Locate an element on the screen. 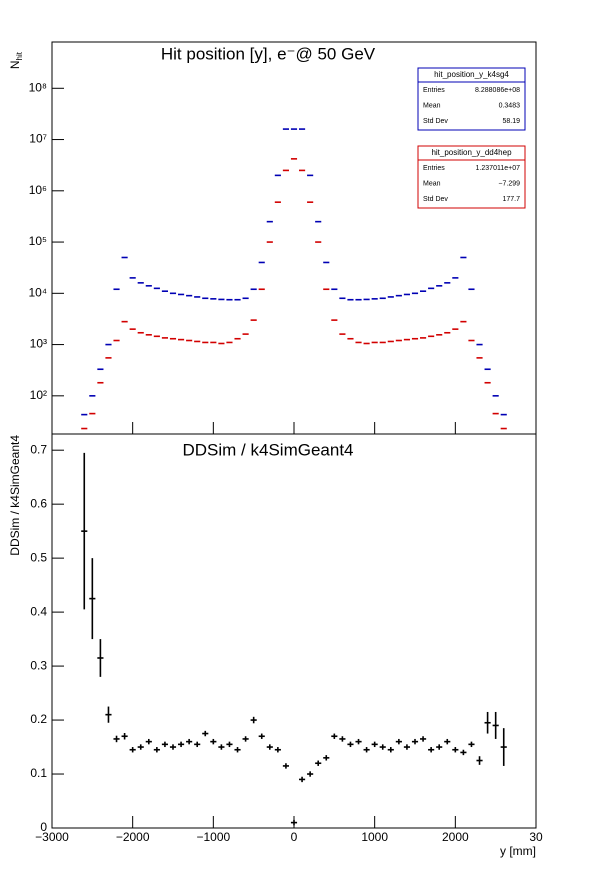 The width and height of the screenshot is (596, 872). y-label-main: N is located at coordinates (15, 64).